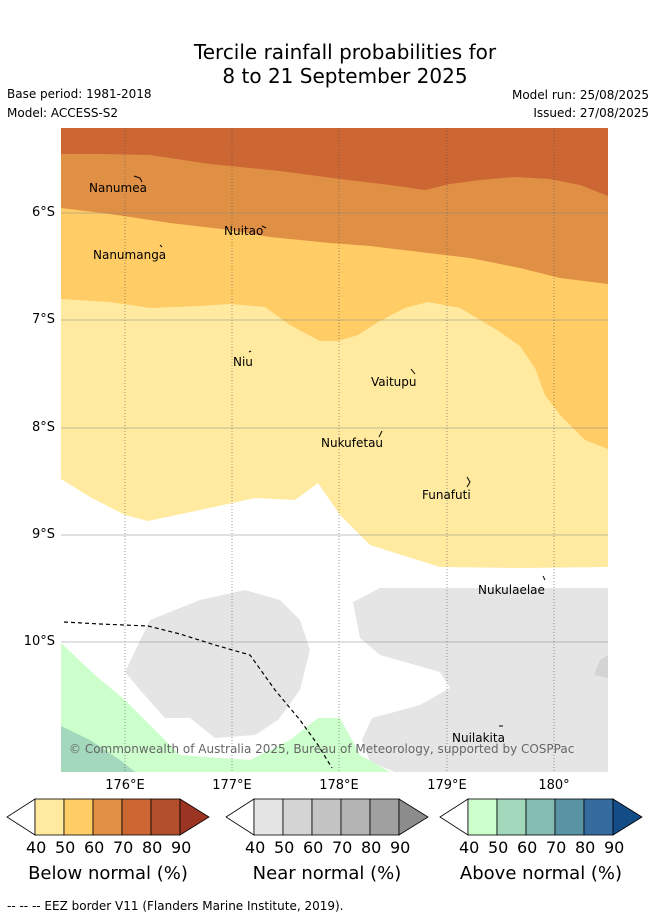  I want to click on place-label-nuilakita: Nuilakita, so click(478, 738).